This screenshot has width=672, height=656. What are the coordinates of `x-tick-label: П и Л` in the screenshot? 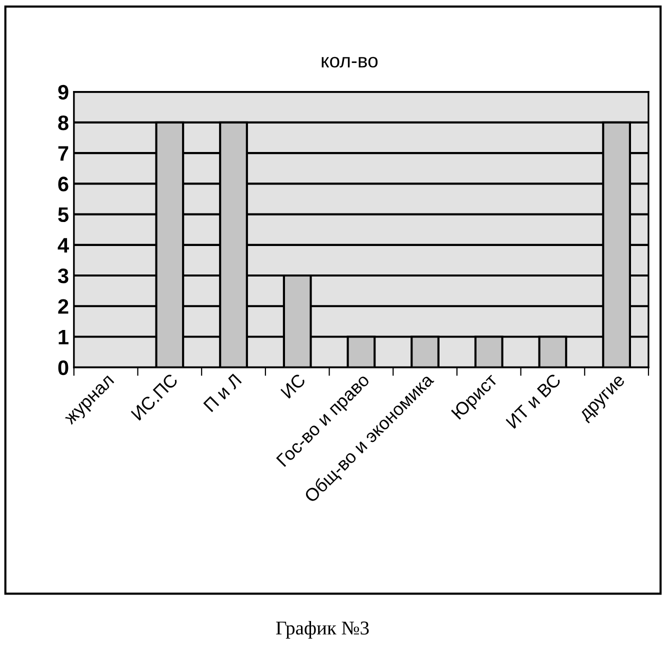 It's located at (222, 393).